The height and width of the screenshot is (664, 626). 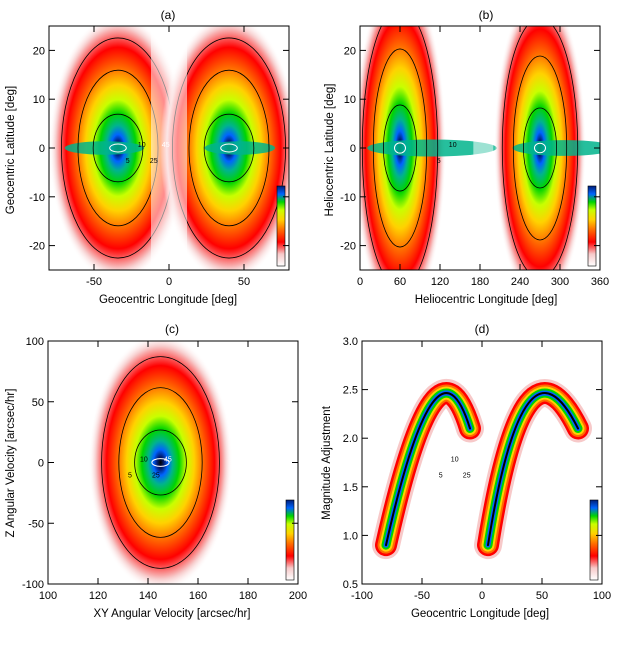 I want to click on x-tick-label: 180, so click(x=248, y=596).